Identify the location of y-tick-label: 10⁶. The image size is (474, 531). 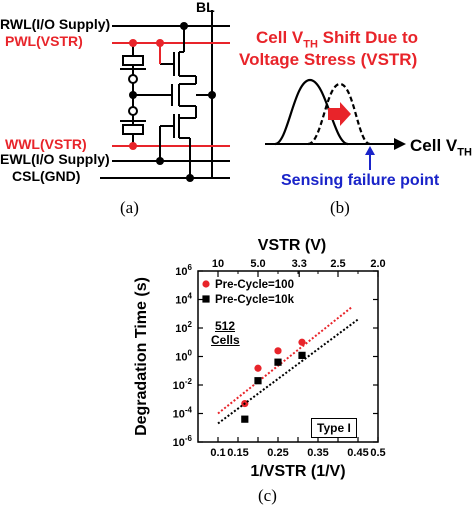
(183, 270).